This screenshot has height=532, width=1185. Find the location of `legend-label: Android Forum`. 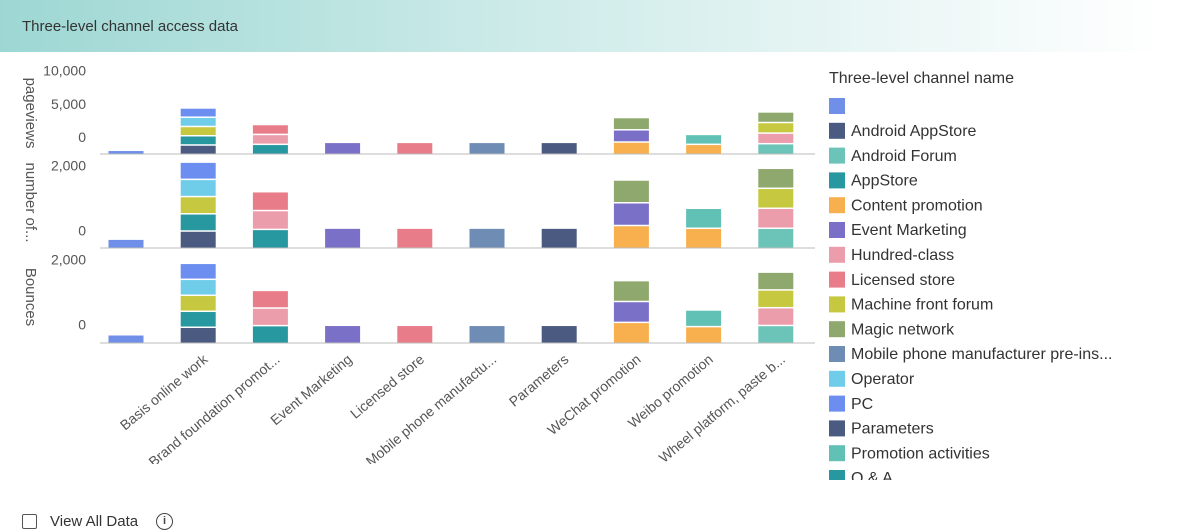

legend-label: Android Forum is located at coordinates (904, 156).